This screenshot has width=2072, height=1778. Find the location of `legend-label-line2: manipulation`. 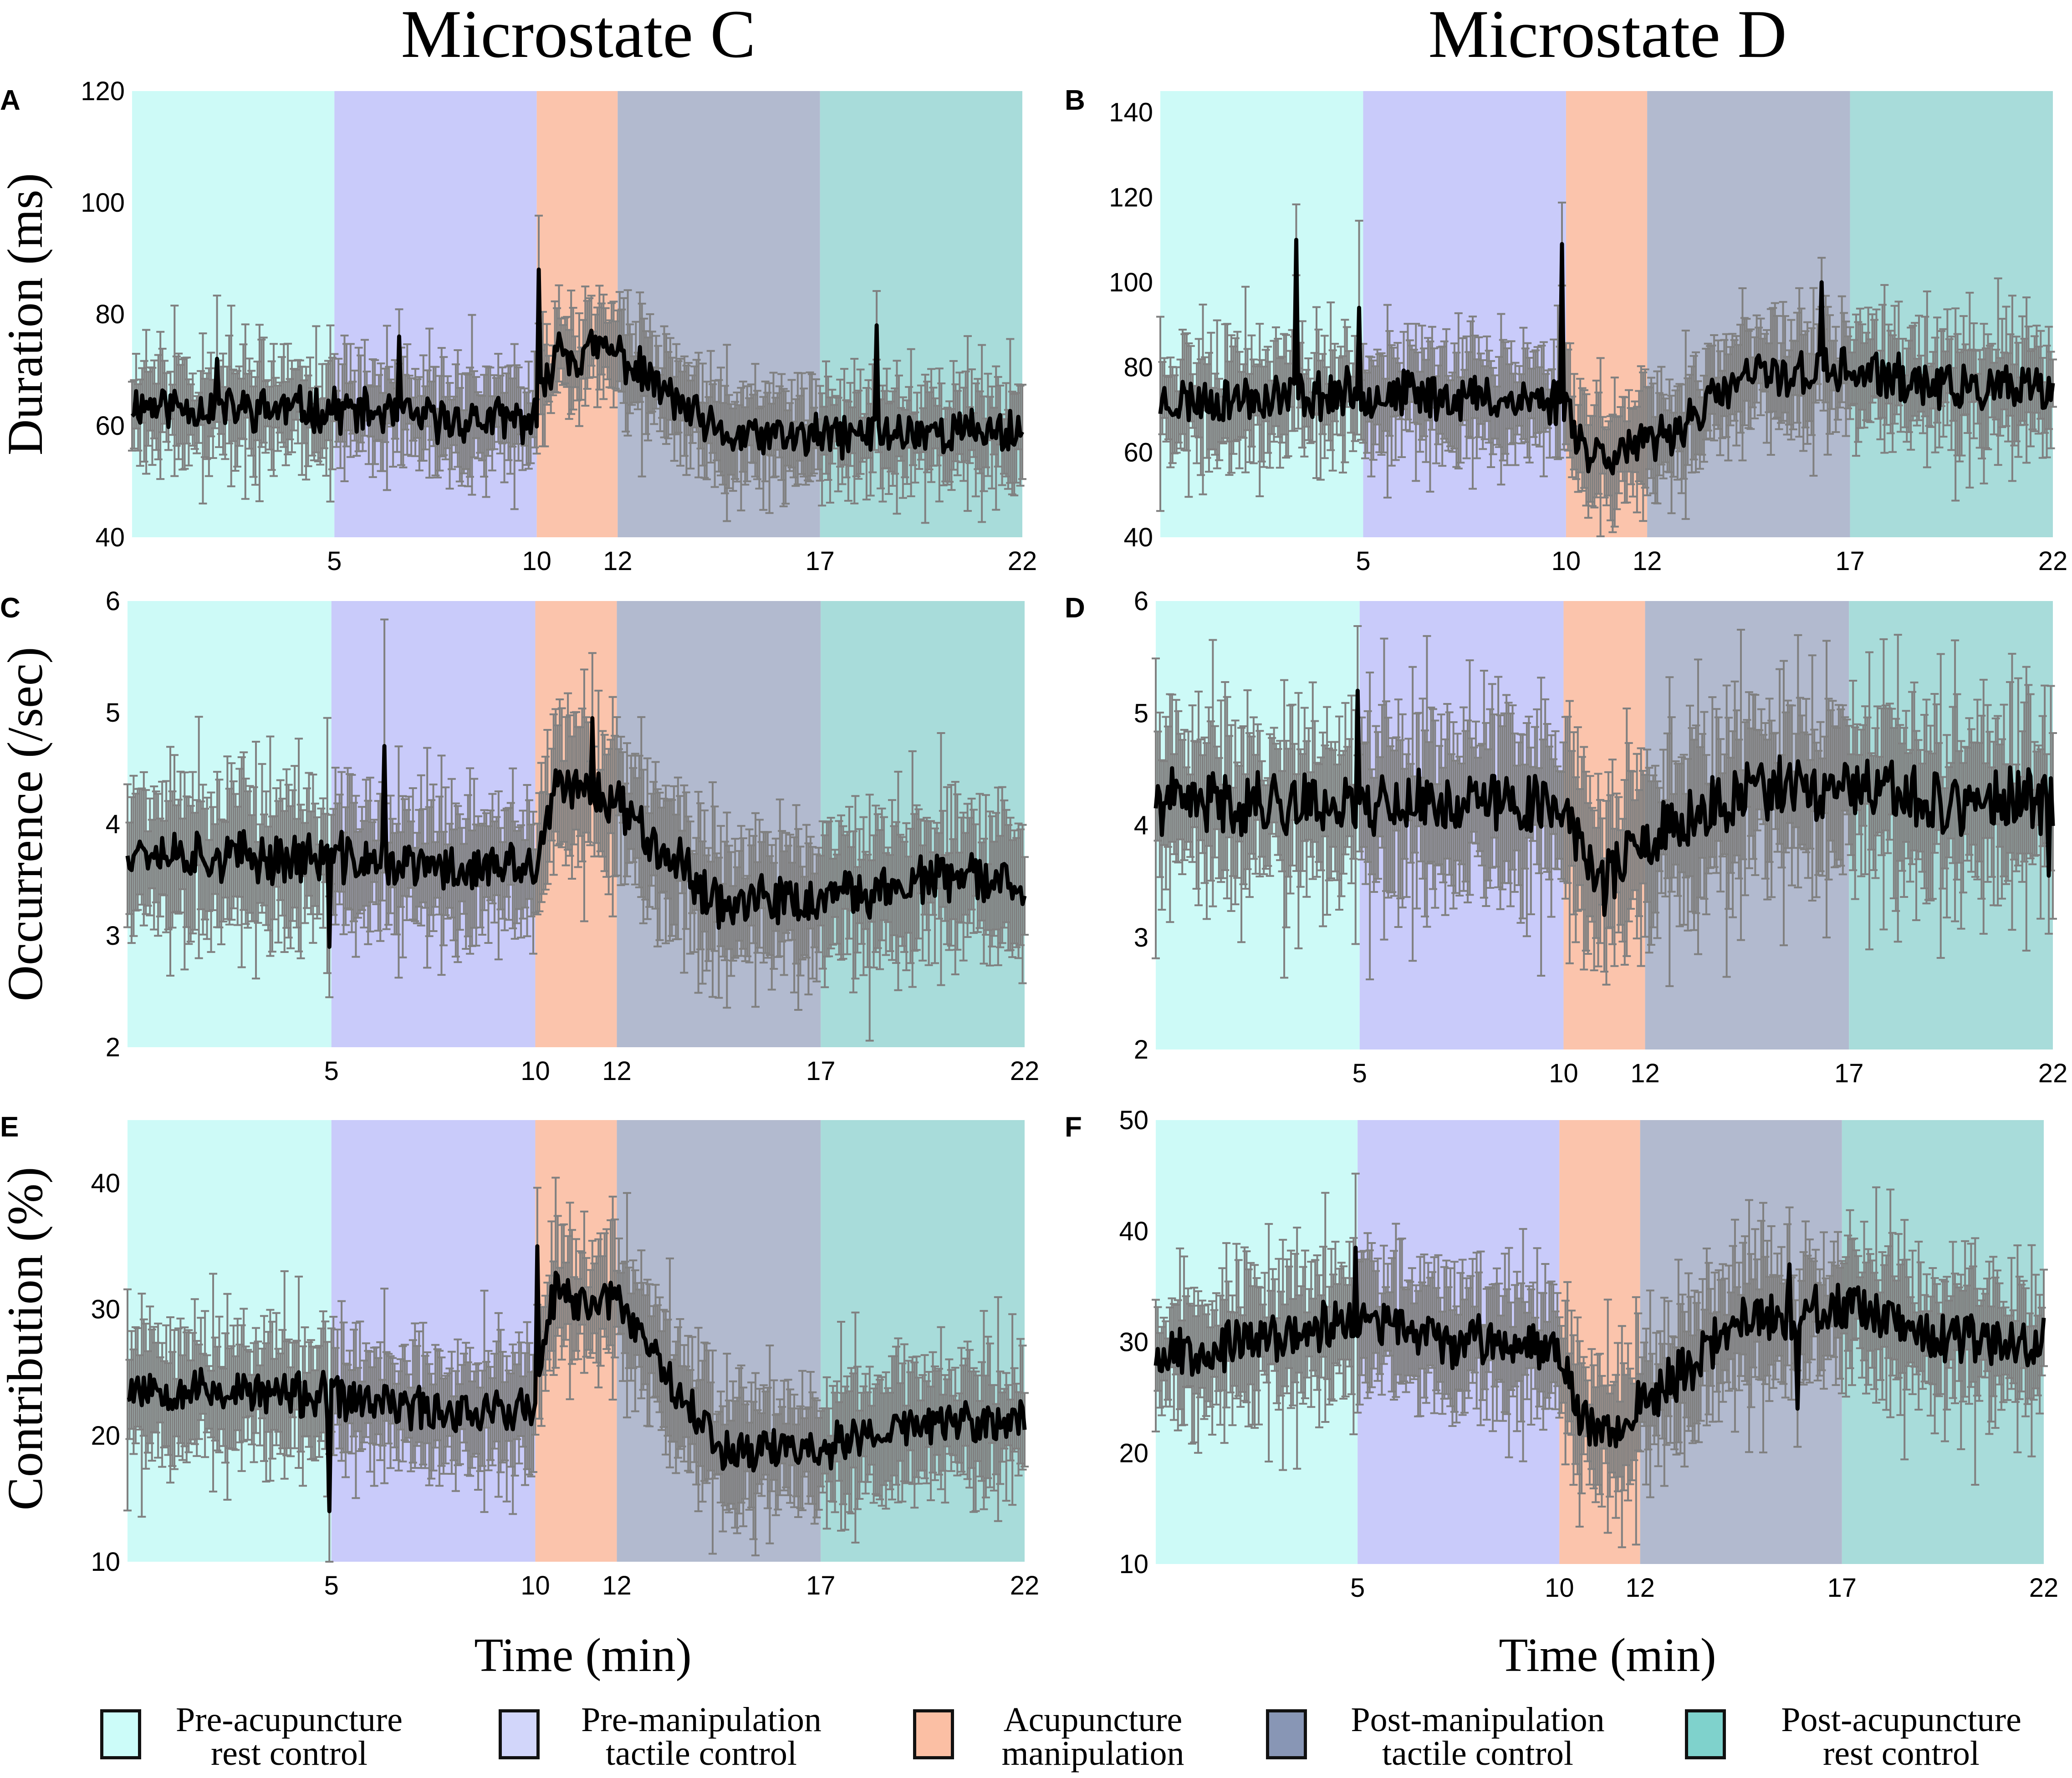

legend-label-line2: manipulation is located at coordinates (1093, 1753).